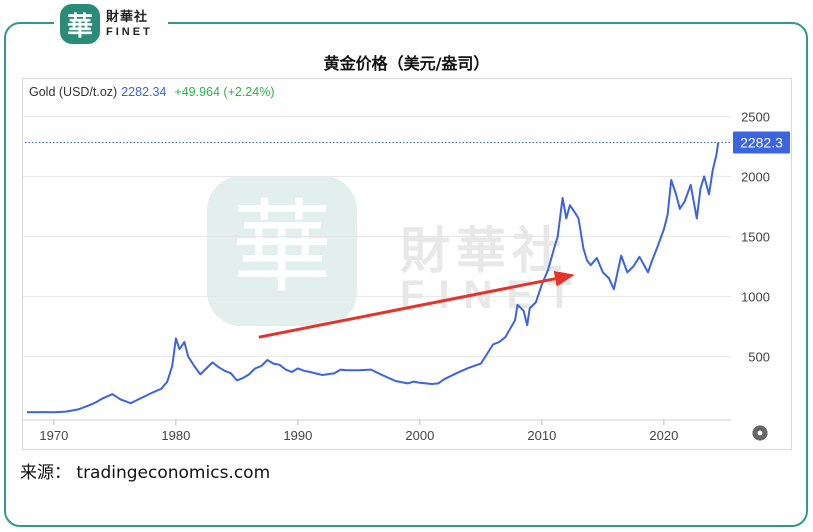 Image resolution: width=813 pixels, height=532 pixels. I want to click on gear-icon, so click(760, 433).